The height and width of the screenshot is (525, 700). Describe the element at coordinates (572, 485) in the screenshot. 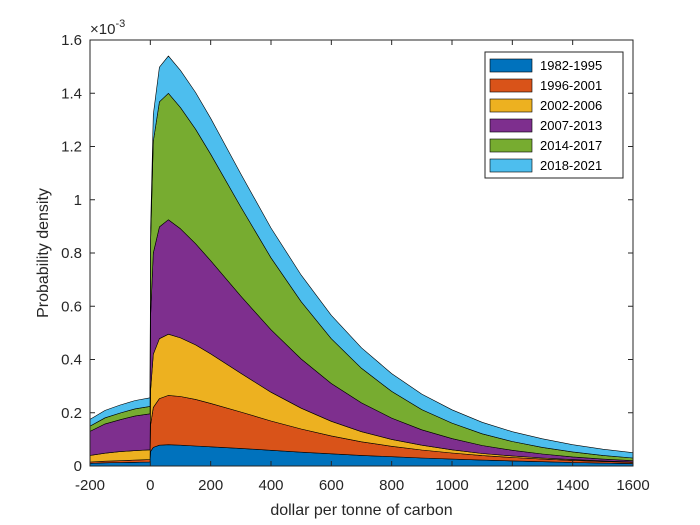

I see `x-tick-label: 1400` at that location.